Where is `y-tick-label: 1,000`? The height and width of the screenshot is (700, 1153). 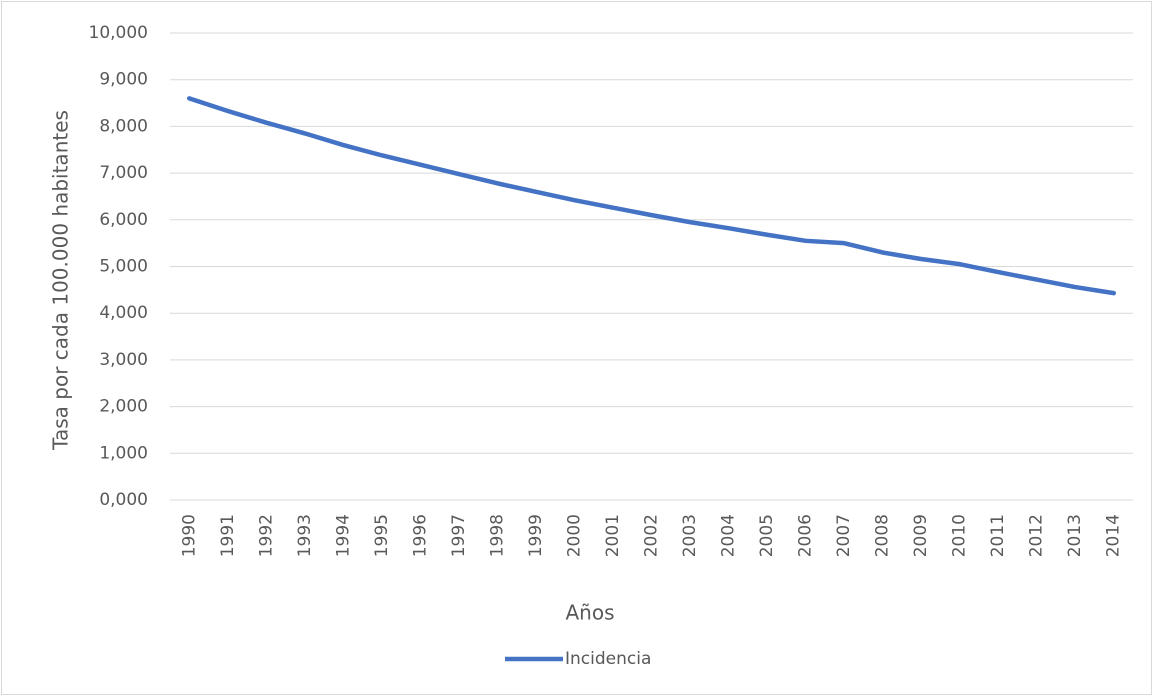 y-tick-label: 1,000 is located at coordinates (123, 453).